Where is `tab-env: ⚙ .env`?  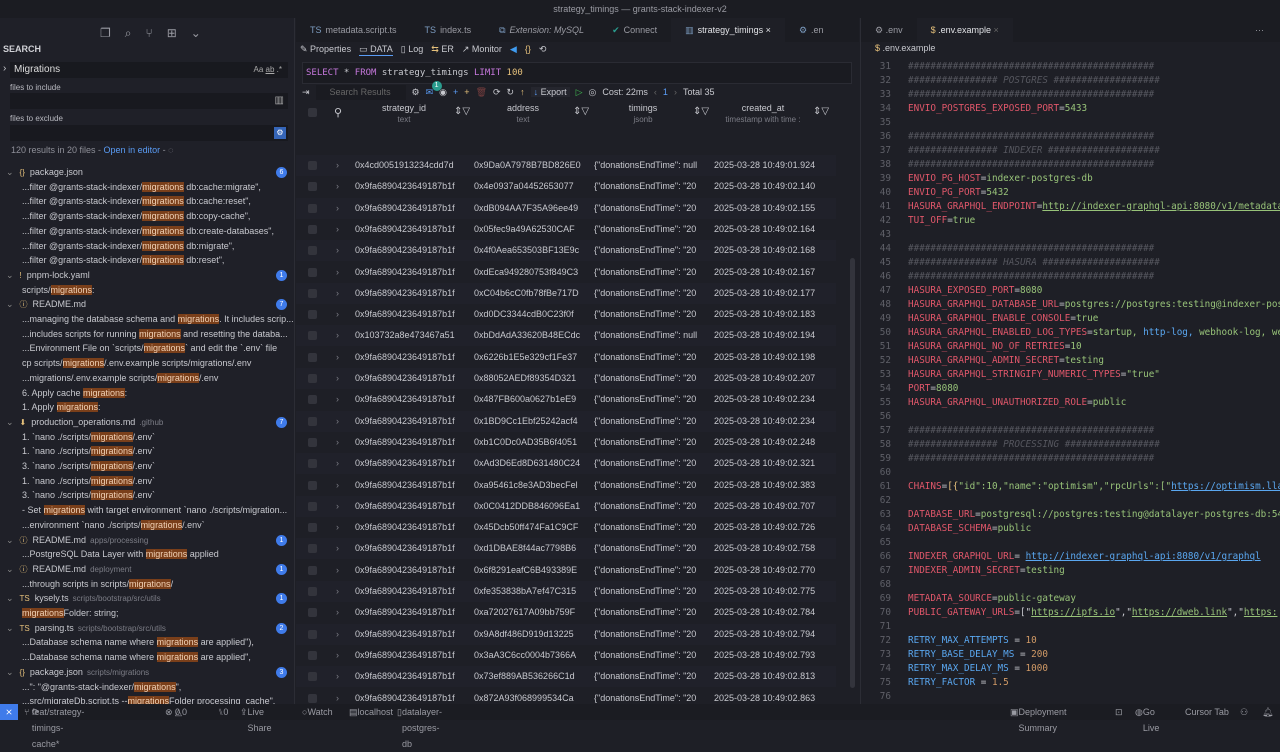
tab-env: ⚙ .env is located at coordinates (889, 30).